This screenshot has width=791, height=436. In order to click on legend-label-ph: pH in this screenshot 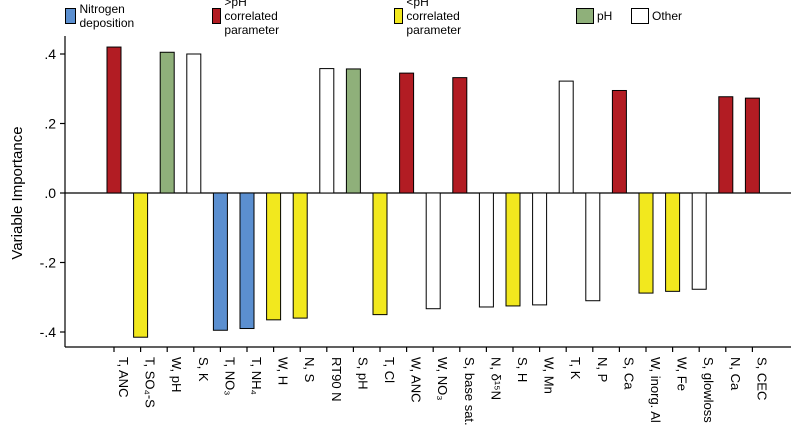, I will do `click(605, 16)`.